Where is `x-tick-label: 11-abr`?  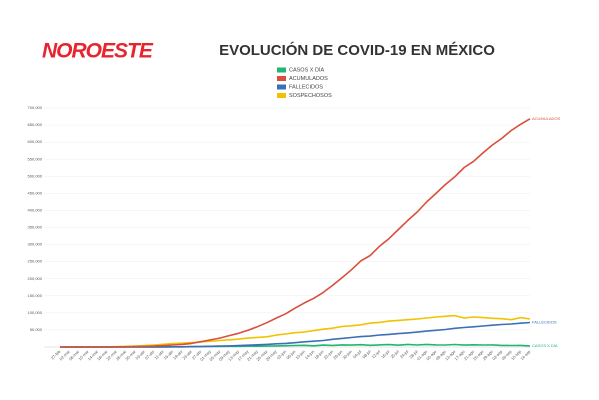 x-tick-label: 11-abr is located at coordinates (159, 354).